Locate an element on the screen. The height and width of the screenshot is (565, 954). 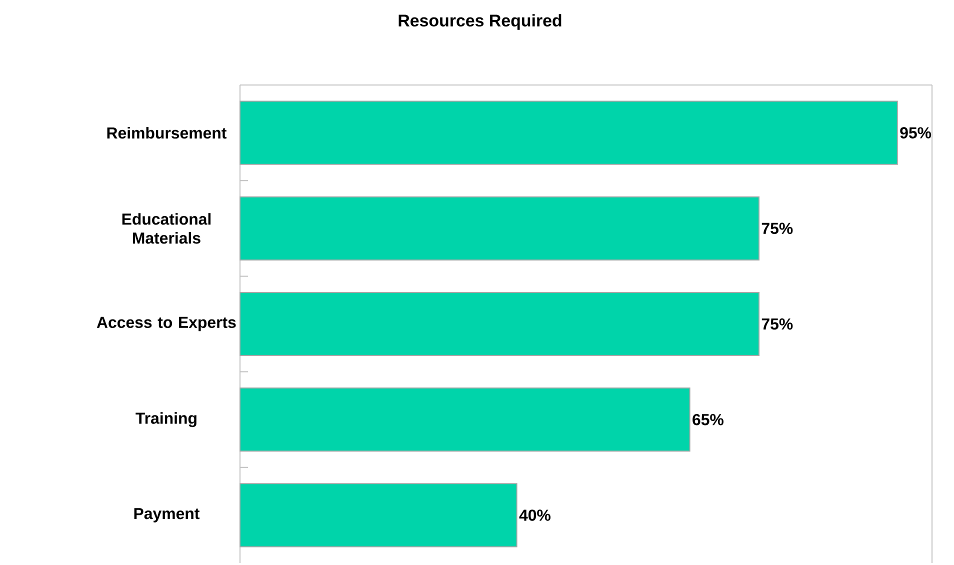
y-tick-label: Access to Experts is located at coordinates (166, 324).